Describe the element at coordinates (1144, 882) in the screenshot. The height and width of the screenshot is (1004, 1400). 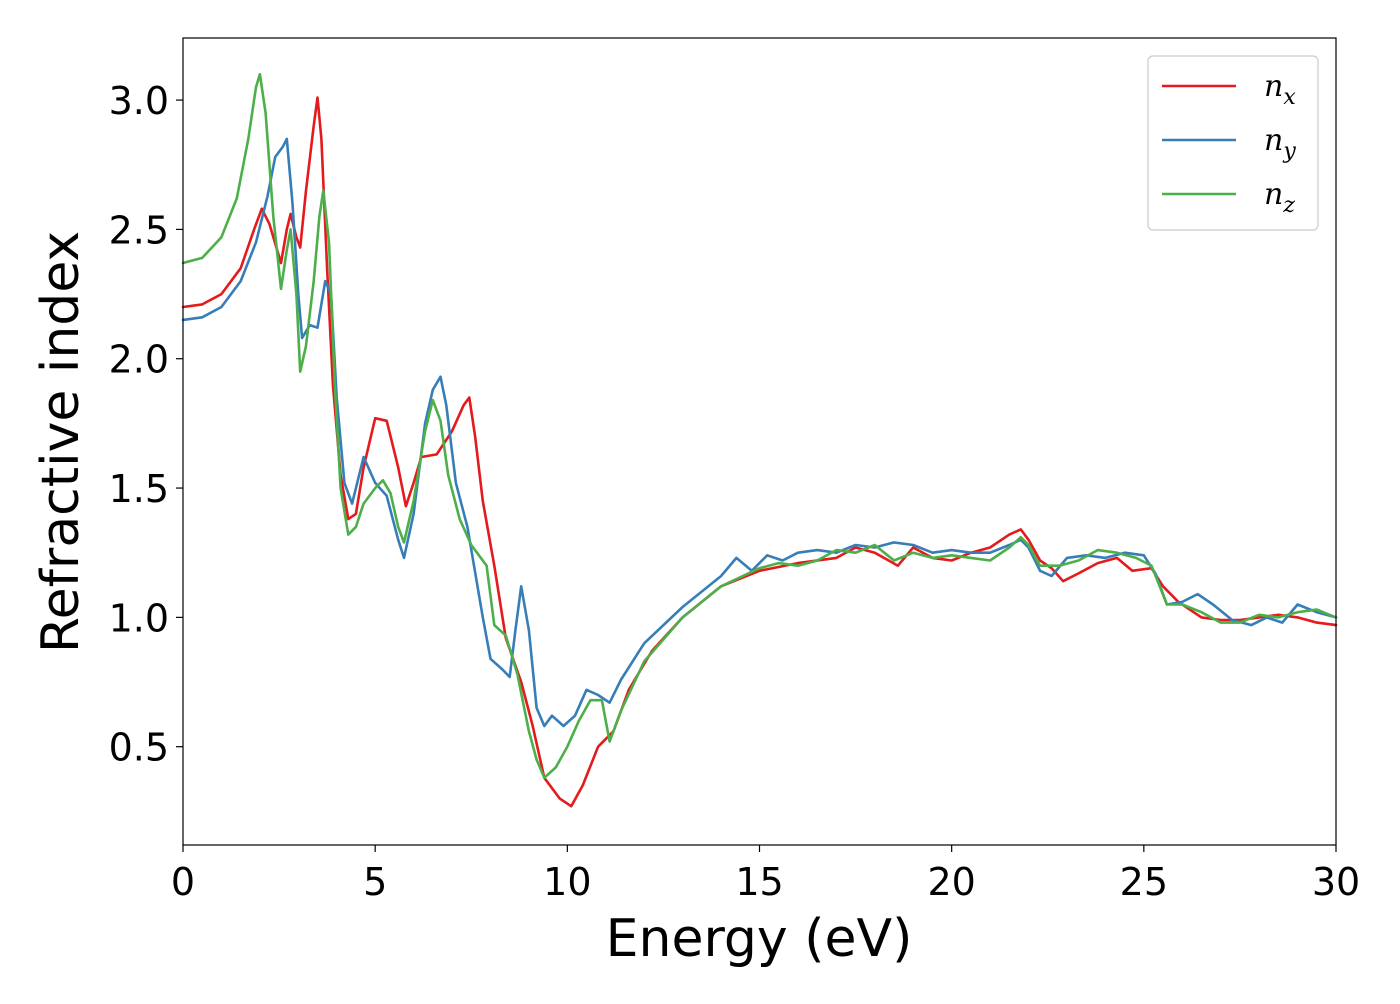
I see `x-tick-label: 25` at that location.